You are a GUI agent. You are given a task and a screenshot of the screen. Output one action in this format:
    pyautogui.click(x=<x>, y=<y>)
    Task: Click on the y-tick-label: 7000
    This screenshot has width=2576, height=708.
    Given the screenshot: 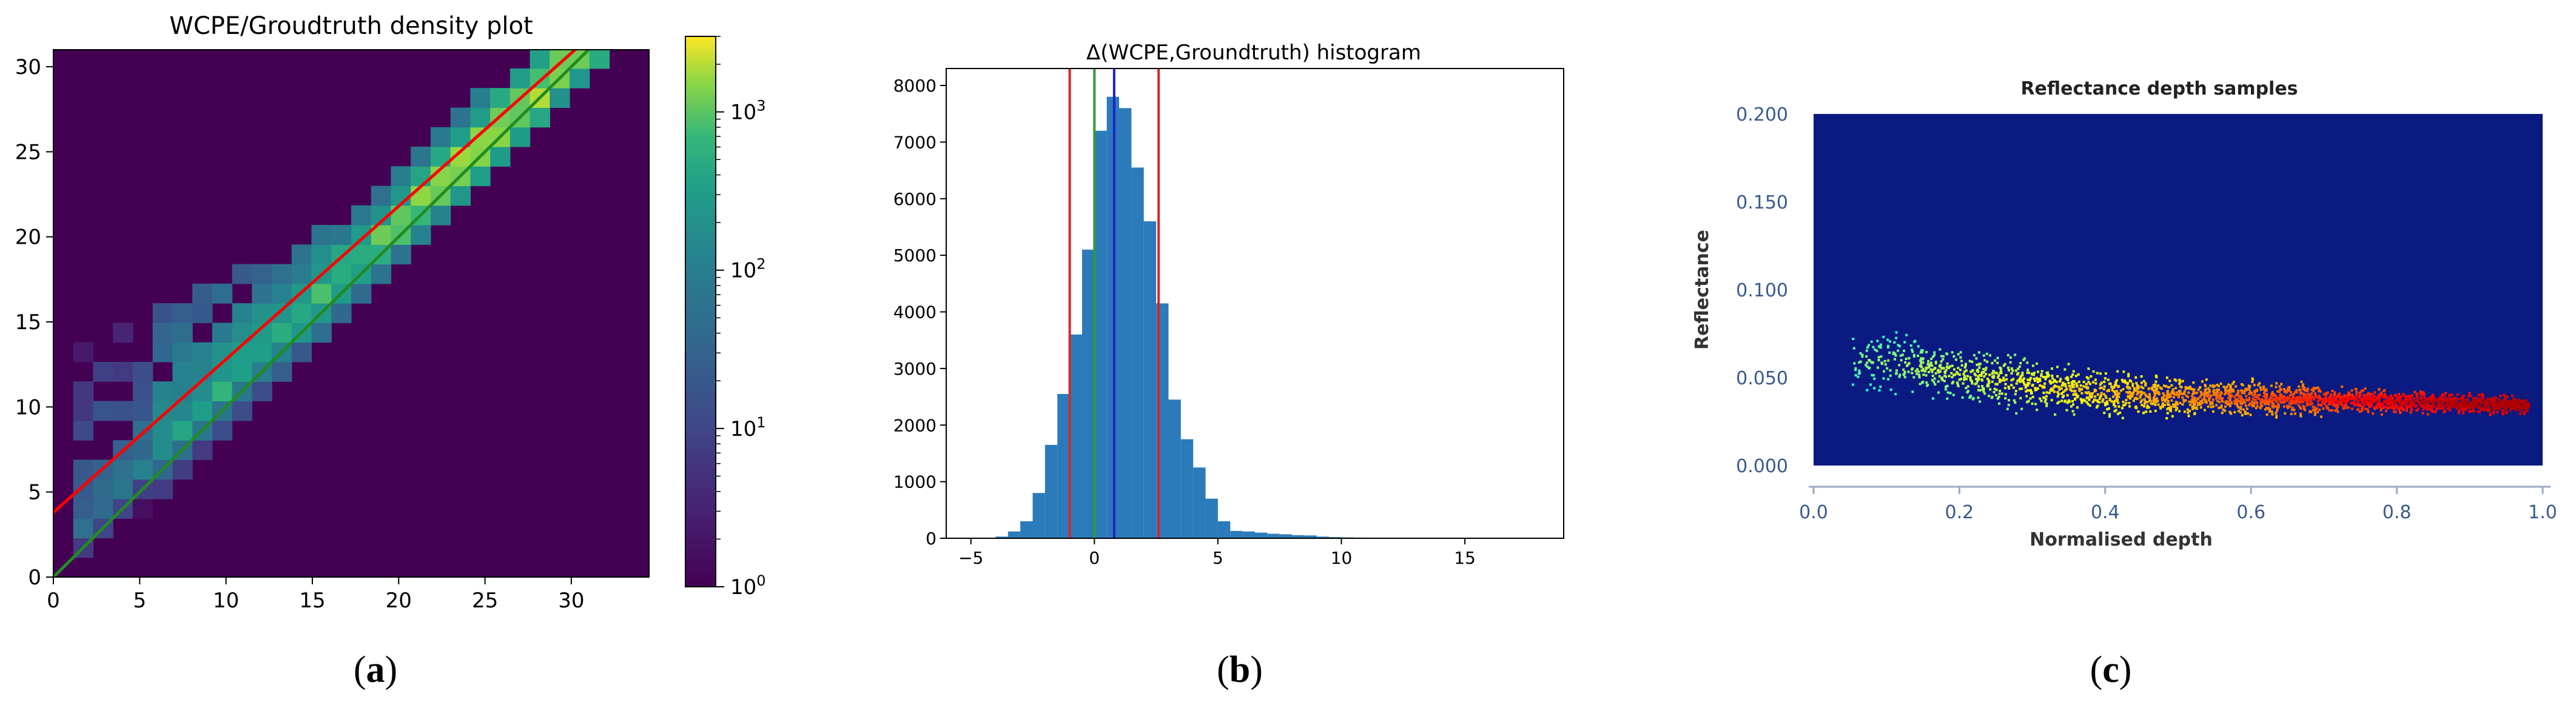 What is the action you would take?
    pyautogui.click(x=915, y=142)
    